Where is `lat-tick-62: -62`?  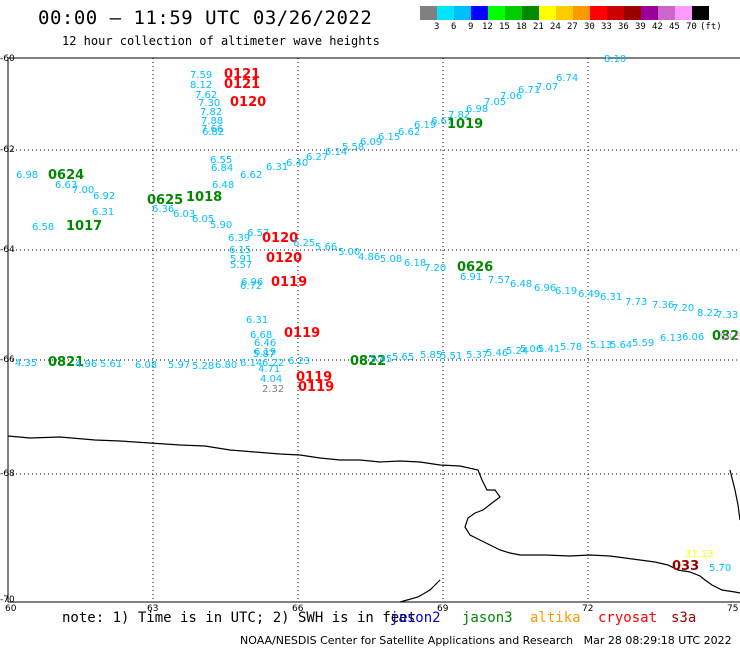
lat-tick-62: -62 is located at coordinates (7, 150).